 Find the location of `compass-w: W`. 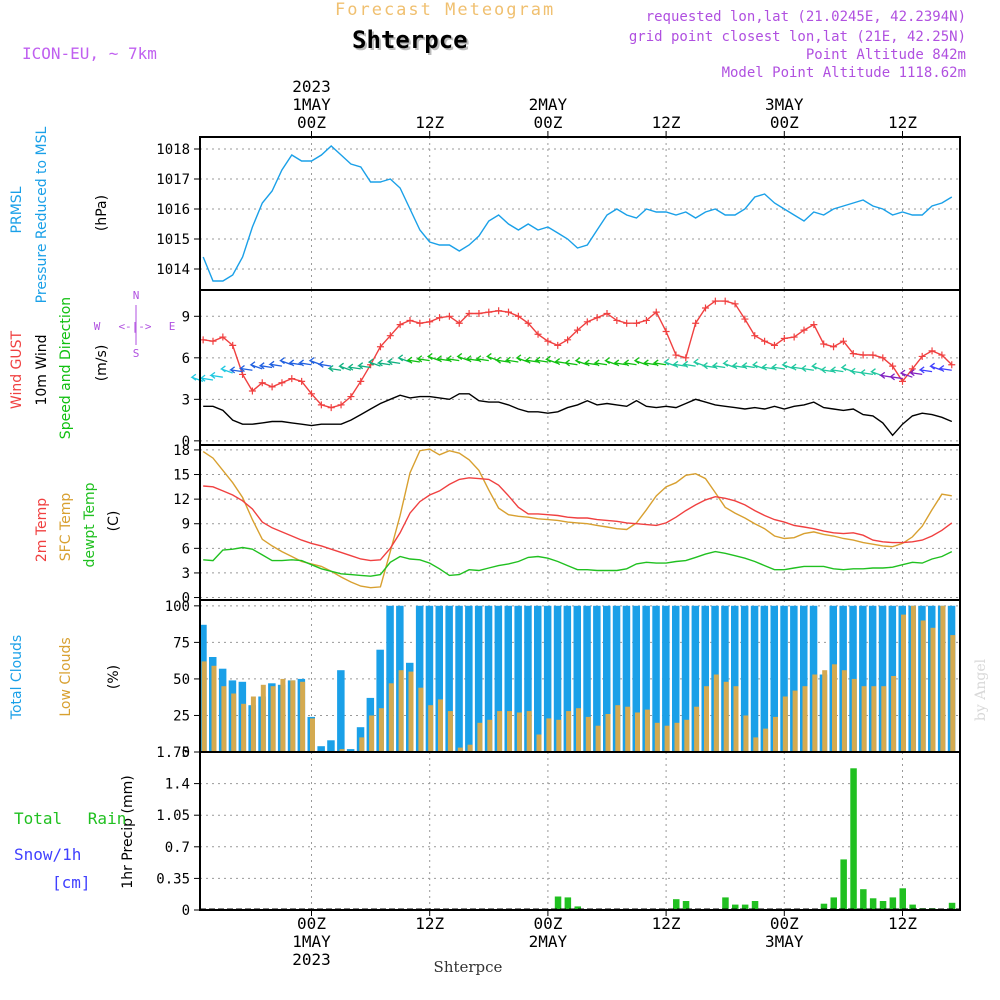

compass-w: W is located at coordinates (97, 326).